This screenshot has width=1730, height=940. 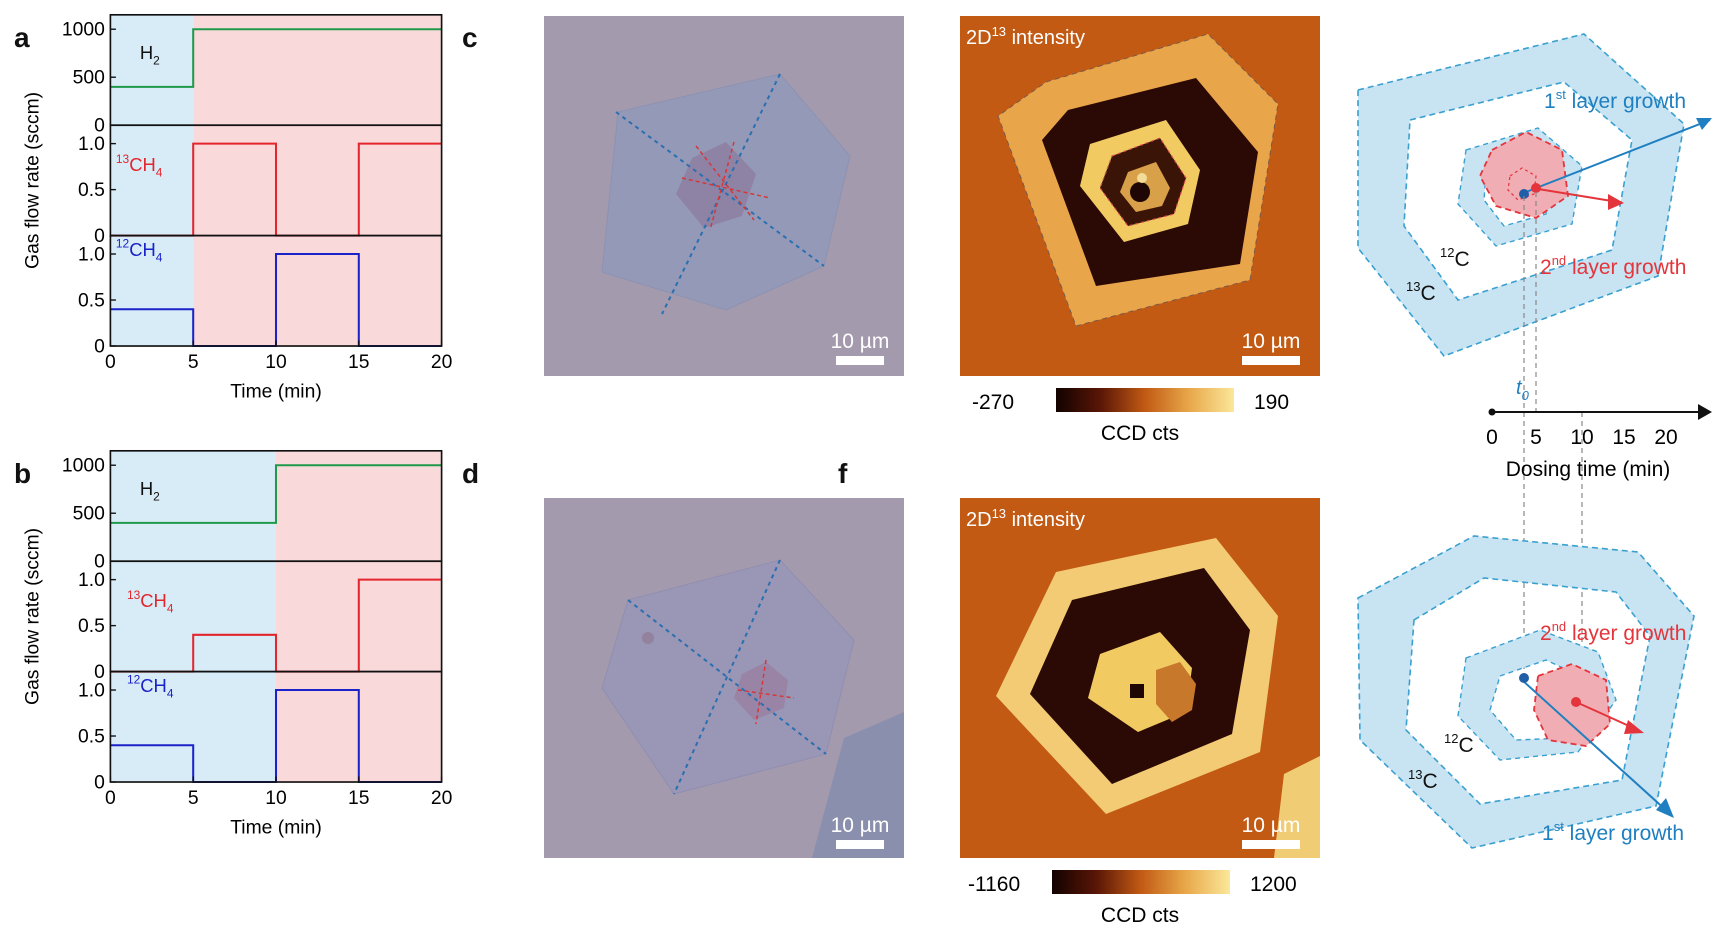 What do you see at coordinates (91, 300) in the screenshot?
I see `y-tick-label-12ch4-a: 0.5` at bounding box center [91, 300].